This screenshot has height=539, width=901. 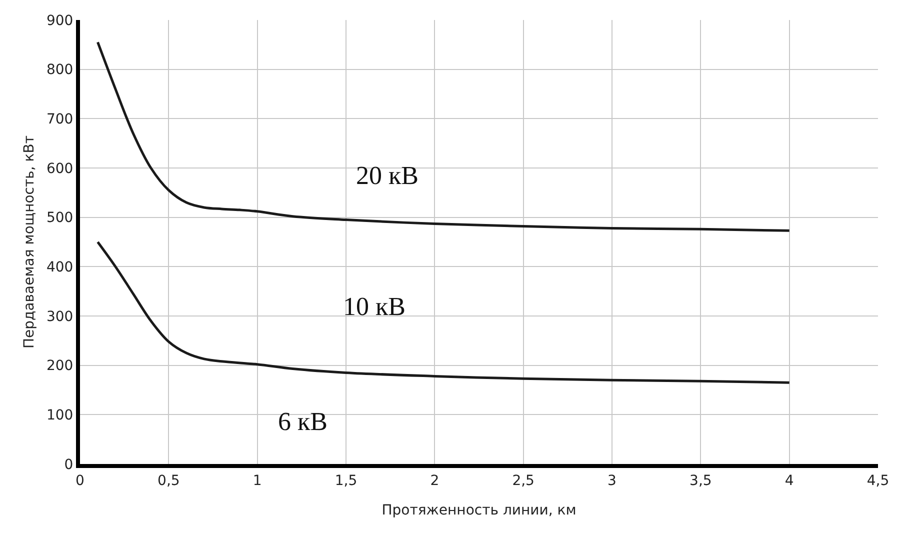 I want to click on y-tick-label: 900, so click(x=60, y=20).